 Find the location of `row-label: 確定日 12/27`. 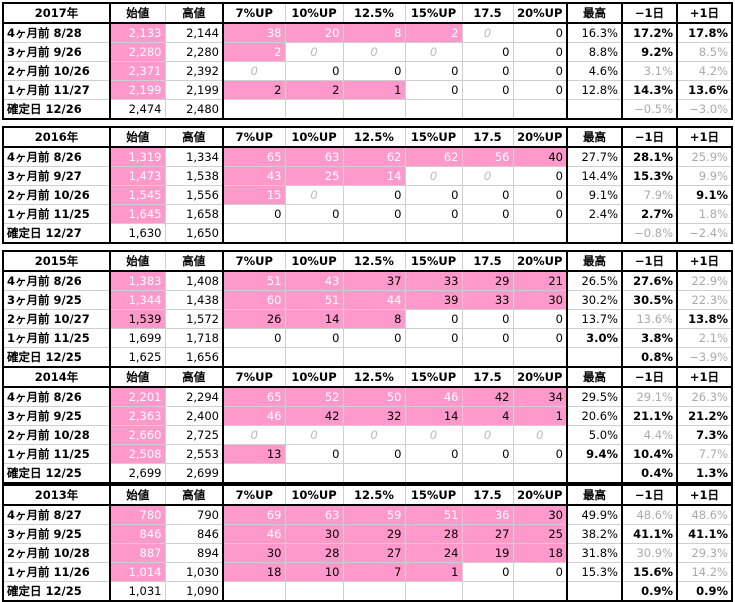

row-label: 確定日 12/27 is located at coordinates (56, 233).